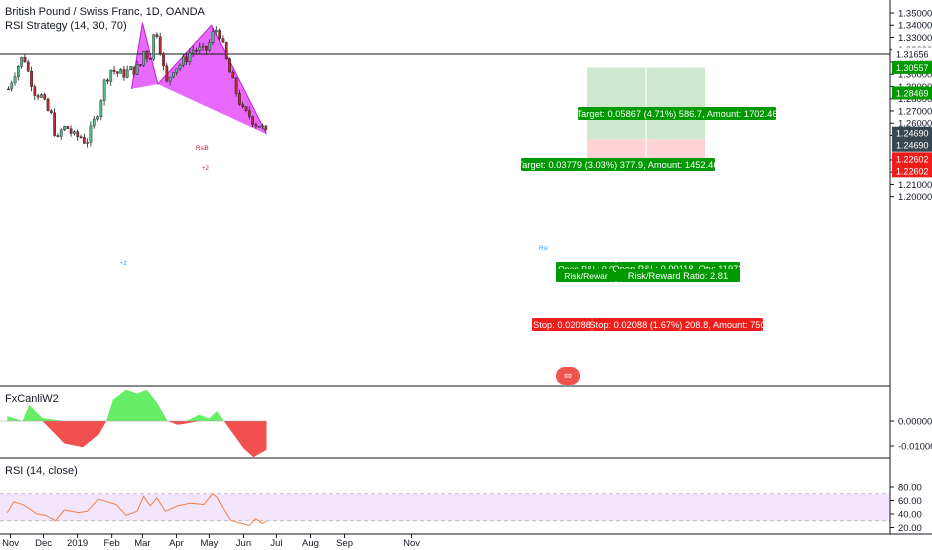 This screenshot has width=932, height=550. Describe the element at coordinates (111, 543) in the screenshot. I see `time-tick-label: Feb` at that location.